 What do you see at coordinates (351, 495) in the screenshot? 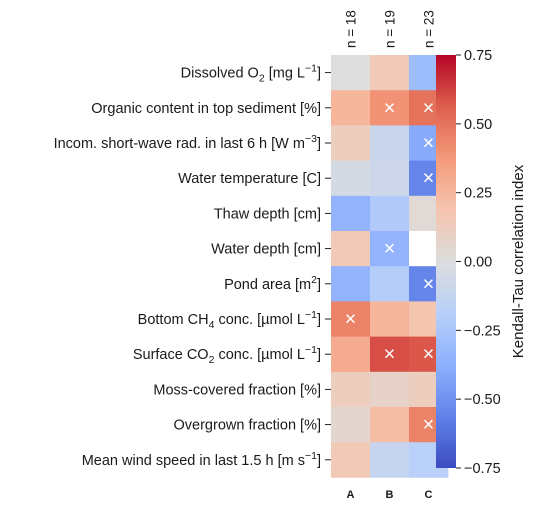
I see `column-label: A` at bounding box center [351, 495].